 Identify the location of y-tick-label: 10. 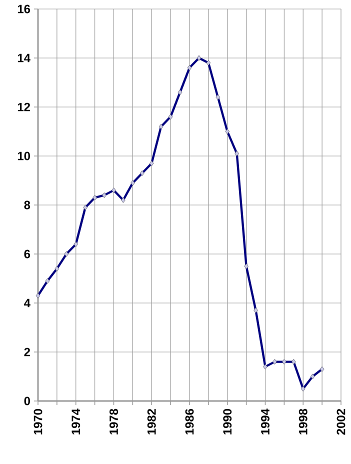
(24, 156).